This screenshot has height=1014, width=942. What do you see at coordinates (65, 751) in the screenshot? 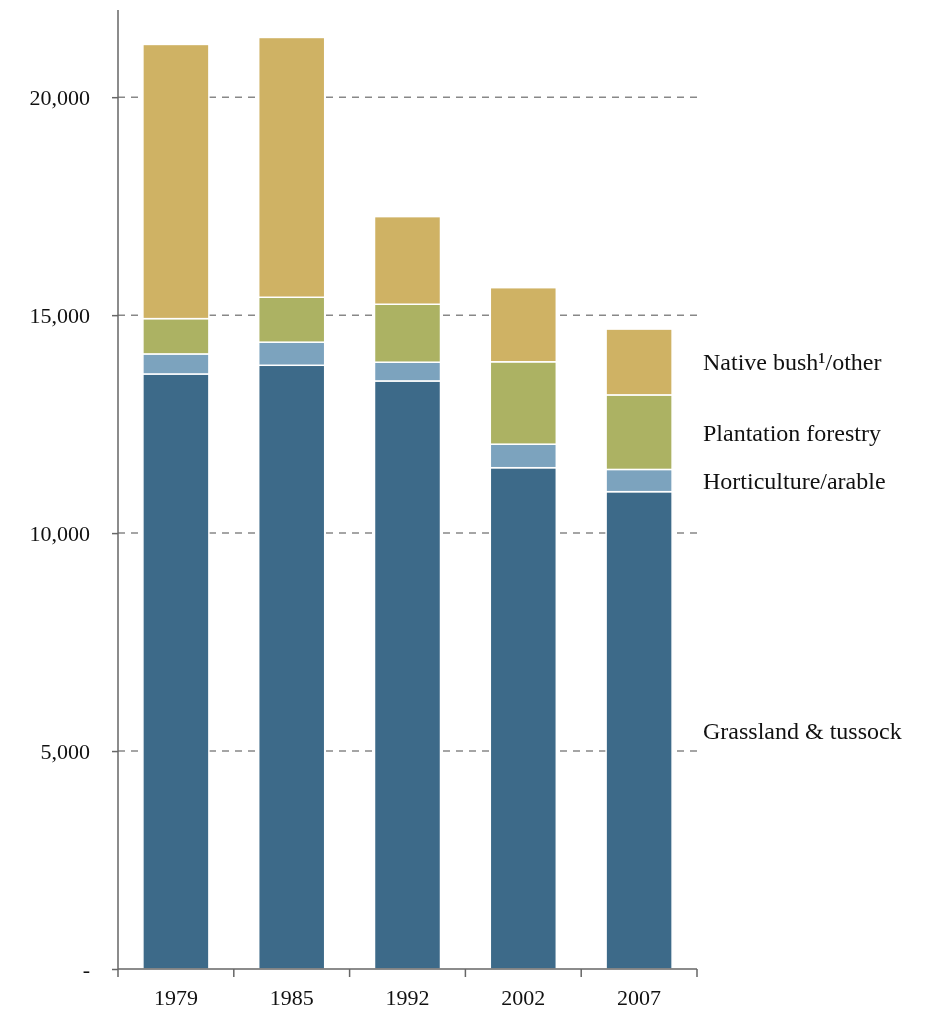
I see `y-tick-label: 5,000` at bounding box center [65, 751].